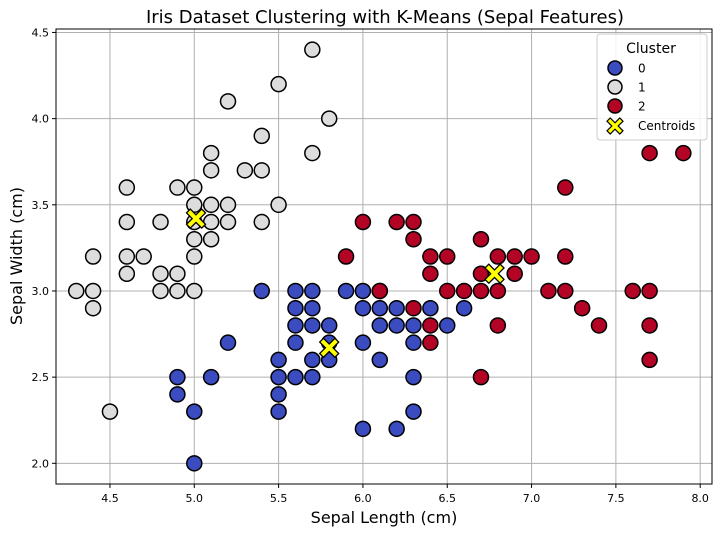  Describe the element at coordinates (700, 498) in the screenshot. I see `x-tick-label: 8.0` at that location.